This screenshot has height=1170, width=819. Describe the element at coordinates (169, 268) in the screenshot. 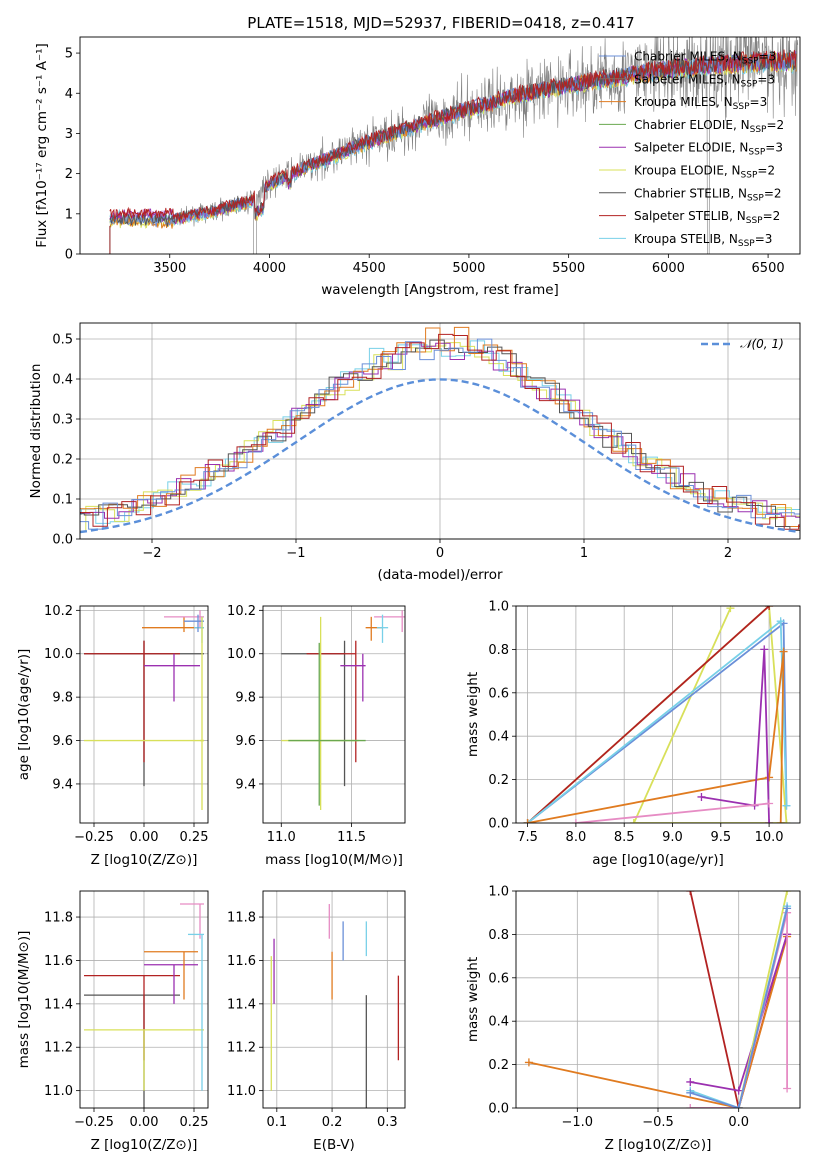

I see `x-tick-label: 3500` at that location.